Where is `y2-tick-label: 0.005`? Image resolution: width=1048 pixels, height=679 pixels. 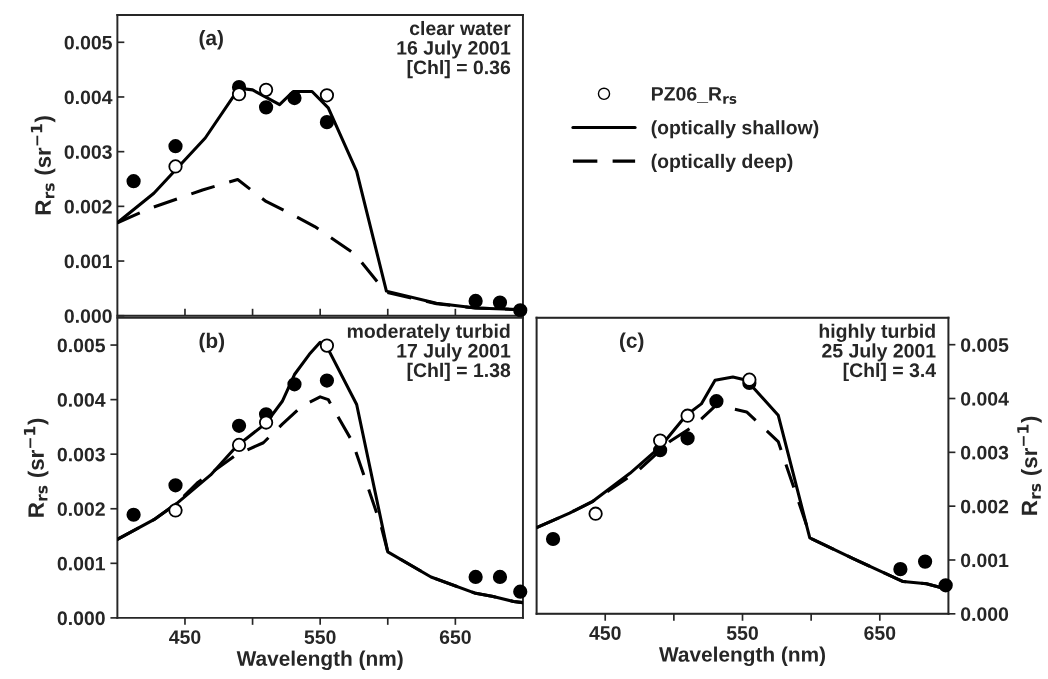
y2-tick-label: 0.005 is located at coordinates (985, 345).